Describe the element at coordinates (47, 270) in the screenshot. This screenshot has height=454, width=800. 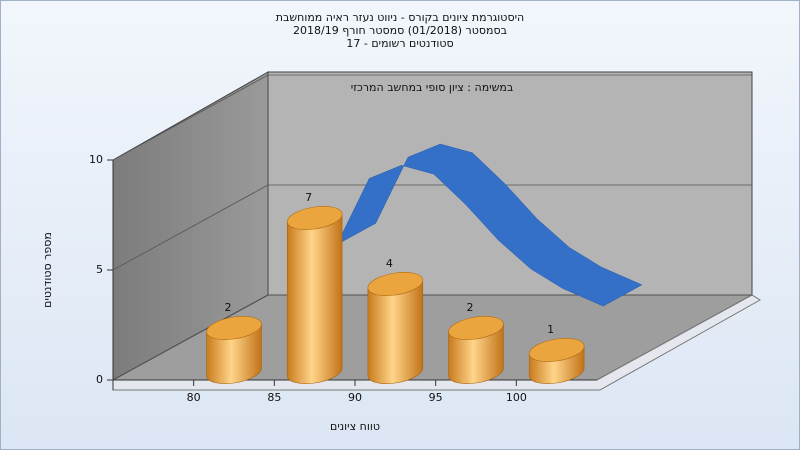
I see `y-axis-label: מספר סטודנטים` at that location.